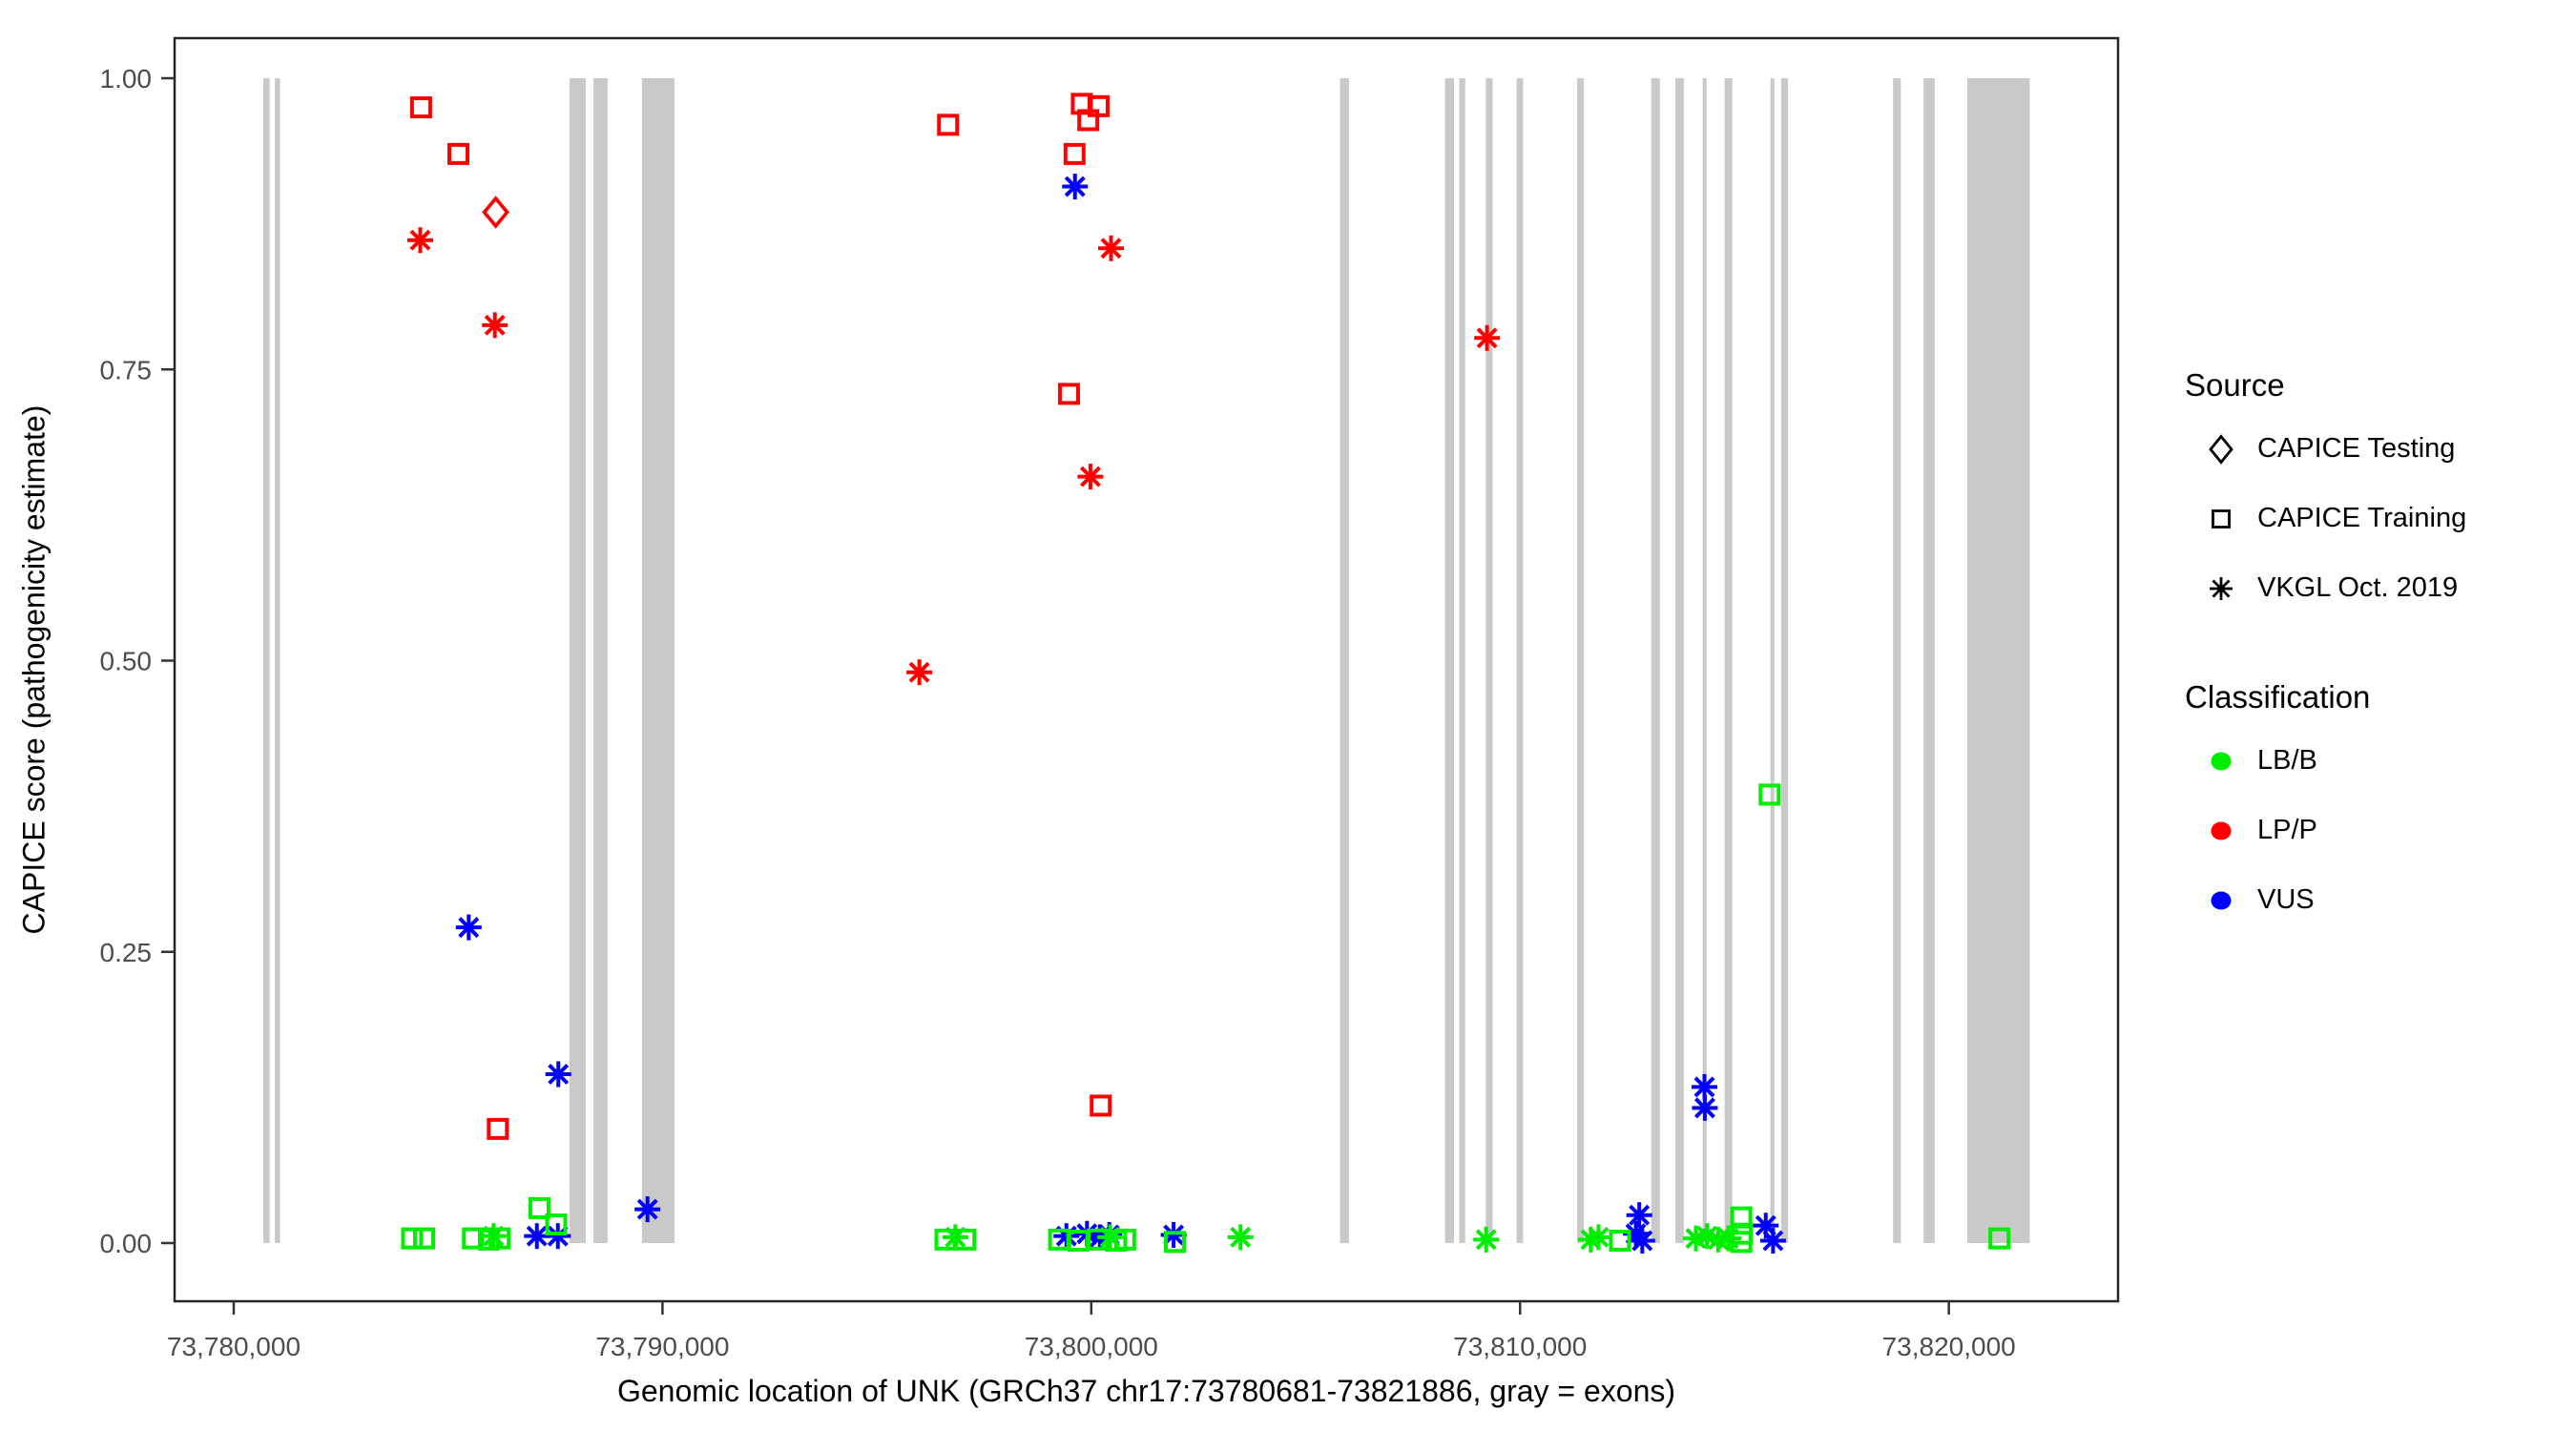 The height and width of the screenshot is (1431, 2576). What do you see at coordinates (1091, 1346) in the screenshot?
I see `x-tick-label: 73,800,000` at bounding box center [1091, 1346].